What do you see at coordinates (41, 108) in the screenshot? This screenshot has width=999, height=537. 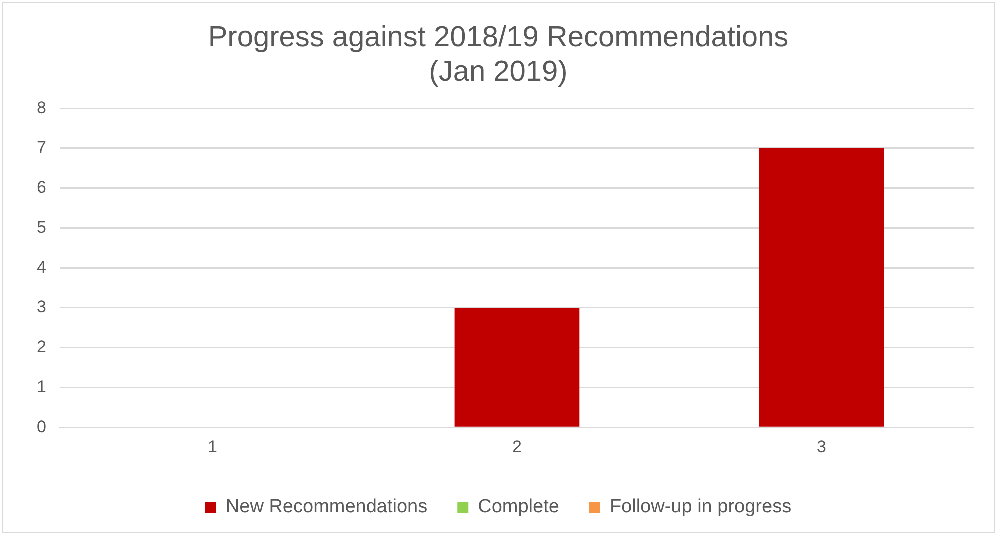 I see `y-tick-label: 8` at bounding box center [41, 108].